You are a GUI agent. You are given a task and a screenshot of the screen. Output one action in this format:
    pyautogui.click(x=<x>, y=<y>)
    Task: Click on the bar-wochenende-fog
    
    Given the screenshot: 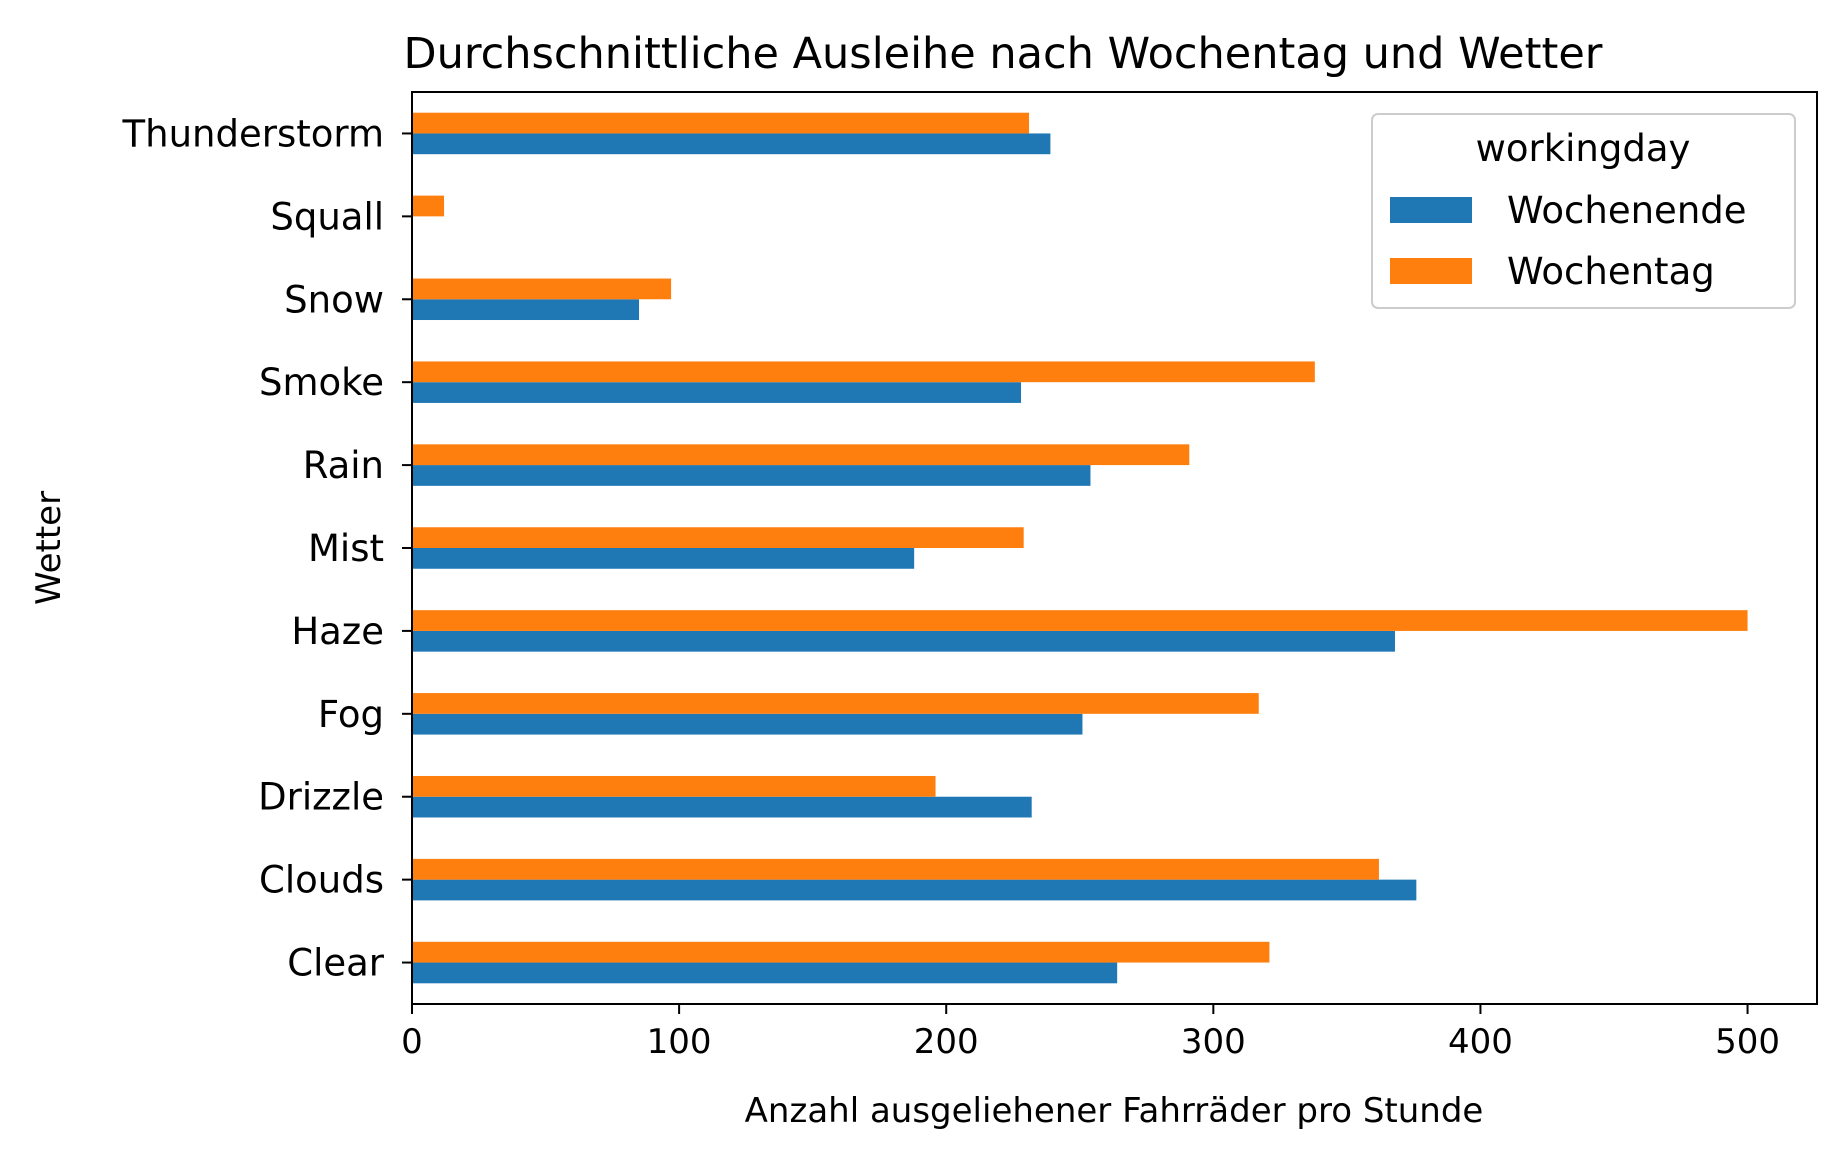 What is the action you would take?
    pyautogui.click(x=747, y=724)
    